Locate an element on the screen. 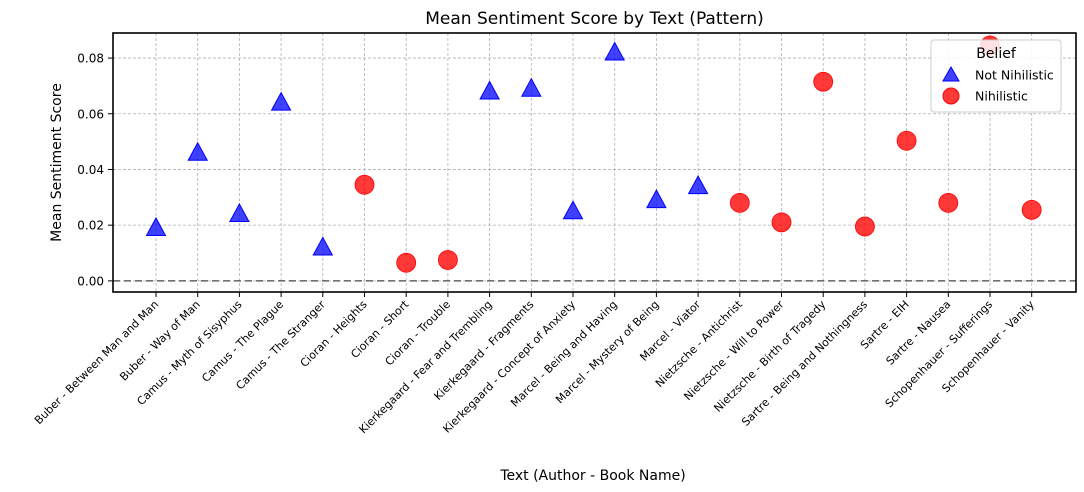 The image size is (1084, 492). point-kierkegaard-fragments is located at coordinates (531, 87).